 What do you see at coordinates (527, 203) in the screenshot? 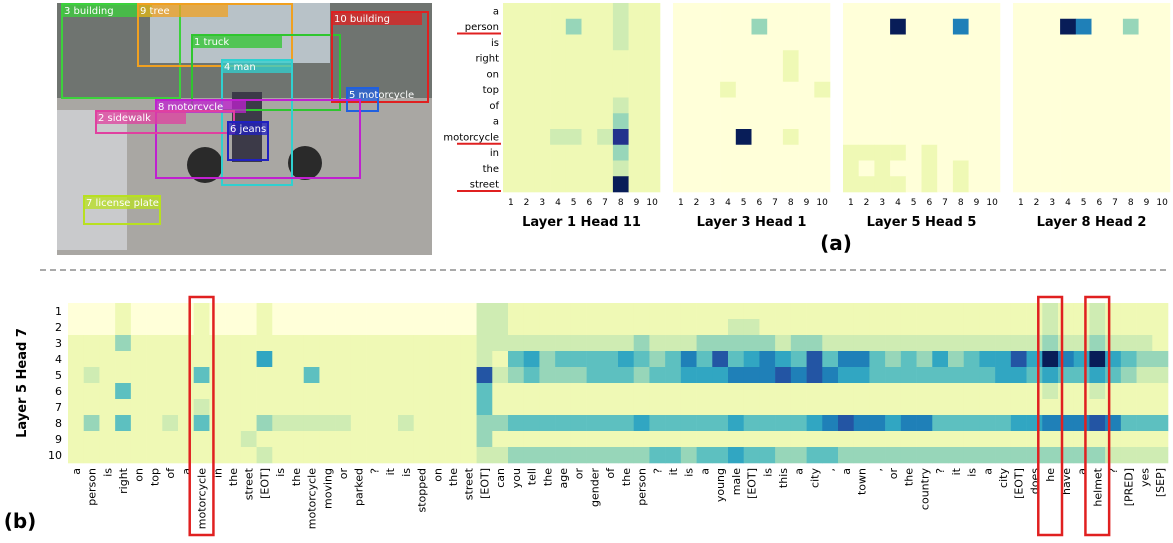
I see `column-label: 2` at bounding box center [527, 203].